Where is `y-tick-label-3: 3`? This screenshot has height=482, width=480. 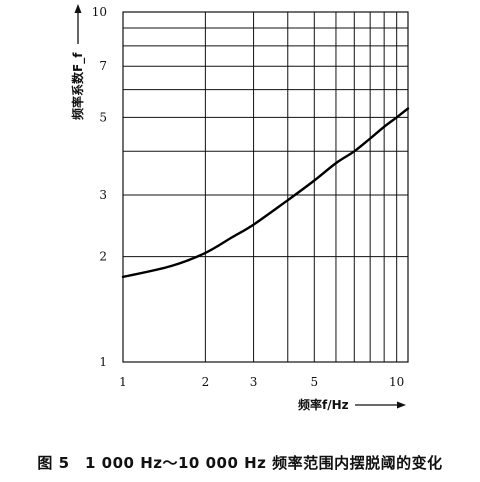
y-tick-label-3: 3 is located at coordinates (103, 195).